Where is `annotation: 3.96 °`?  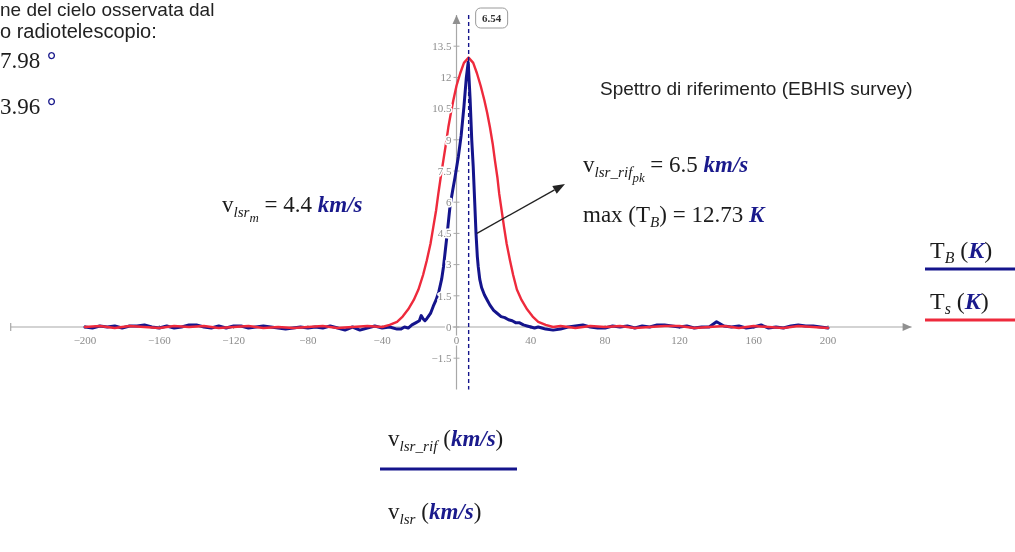 annotation: 3.96 ° is located at coordinates (28, 106).